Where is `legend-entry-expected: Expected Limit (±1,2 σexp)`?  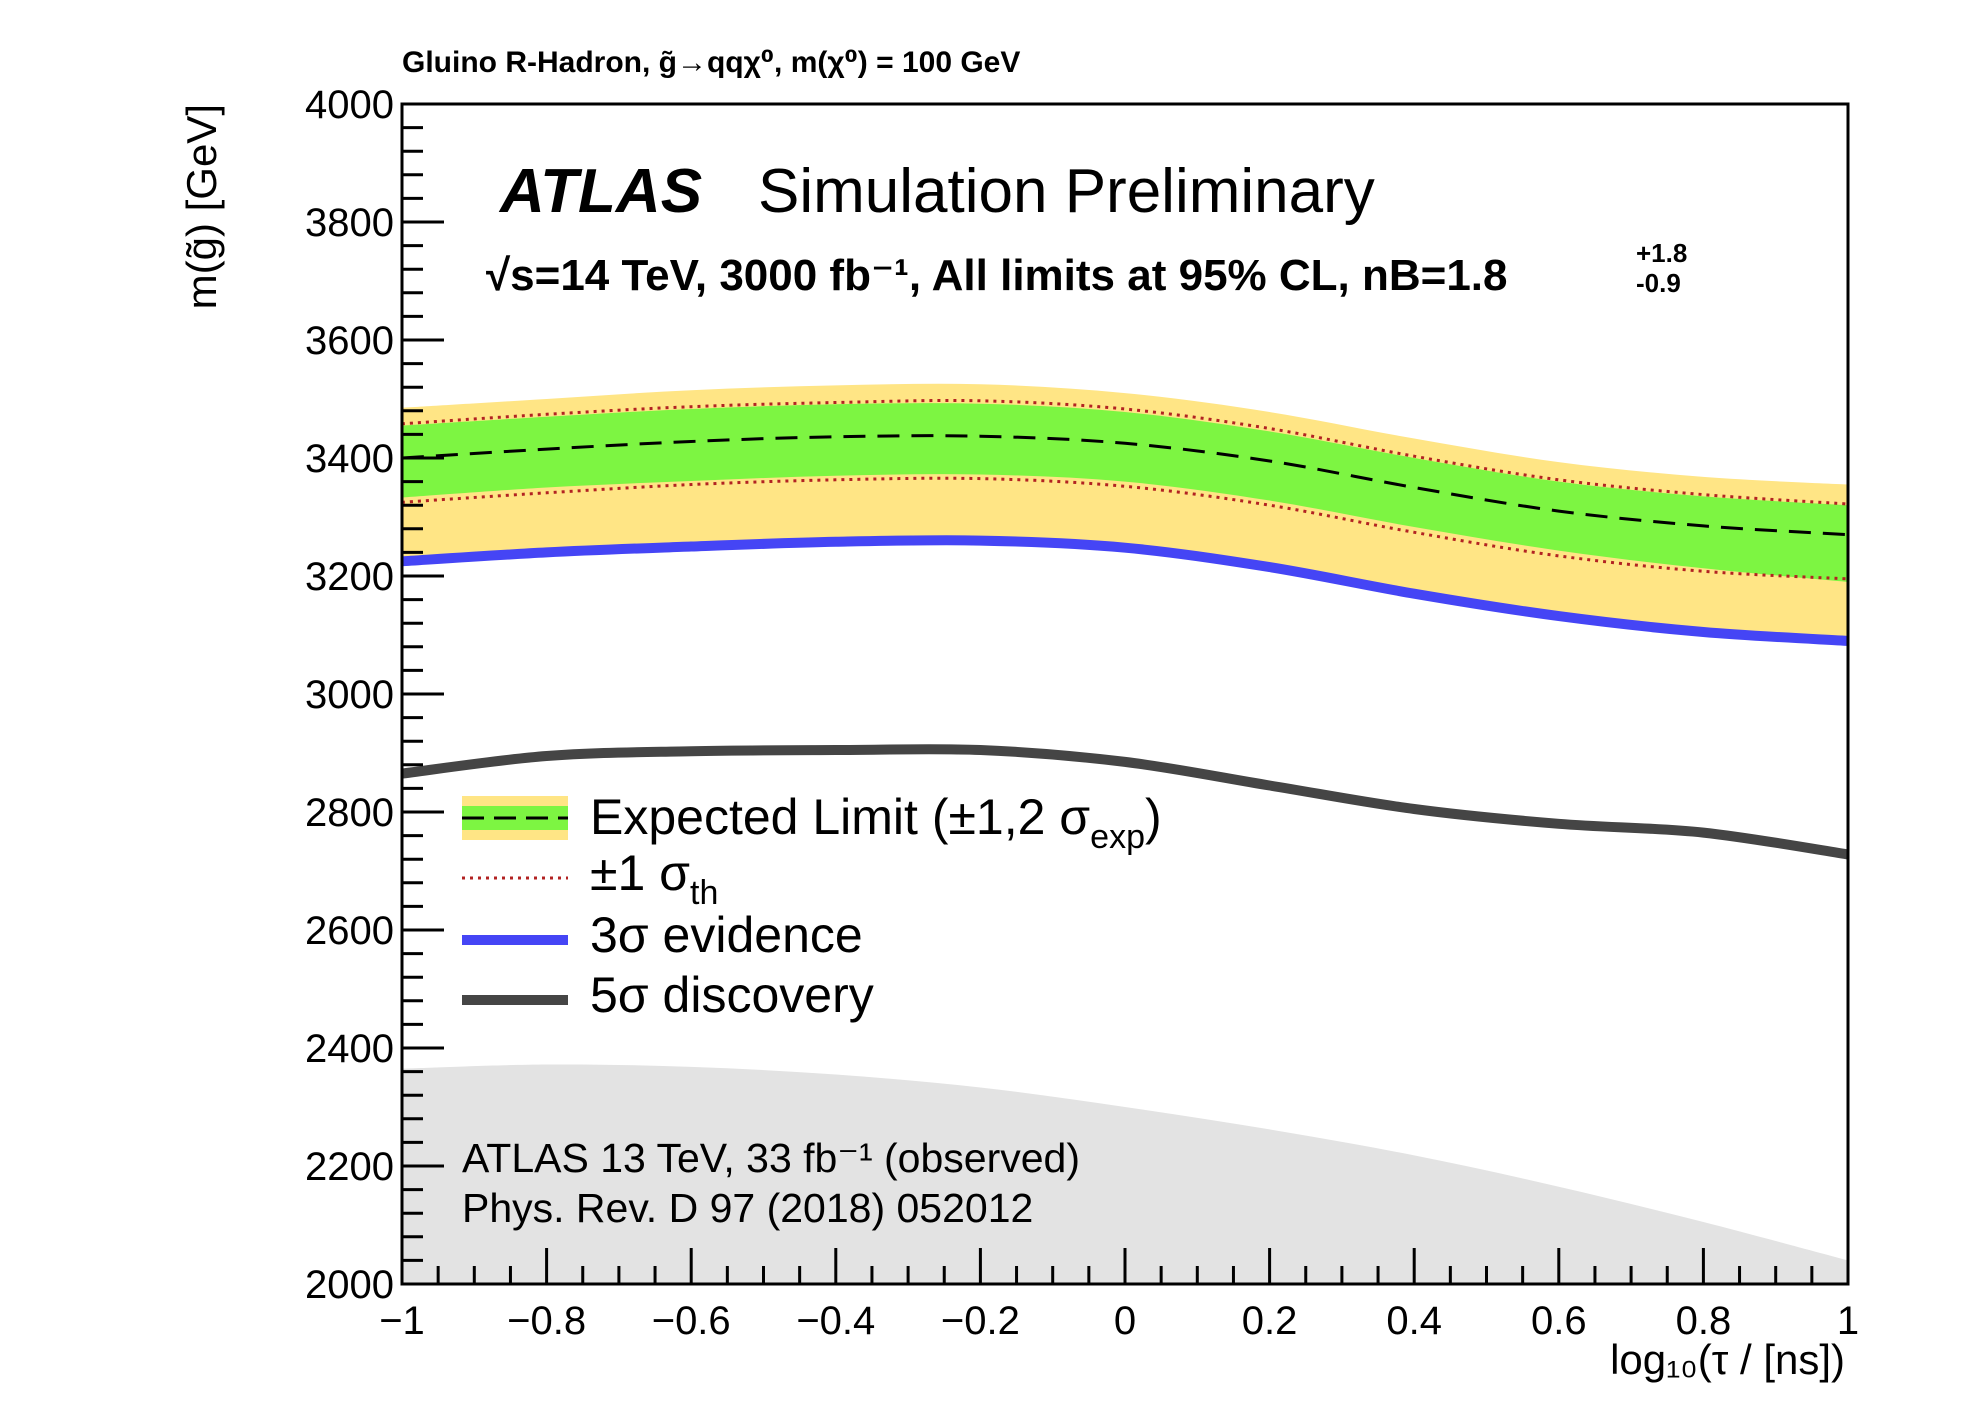
legend-entry-expected: Expected Limit (±1,2 σexp) is located at coordinates (812, 822).